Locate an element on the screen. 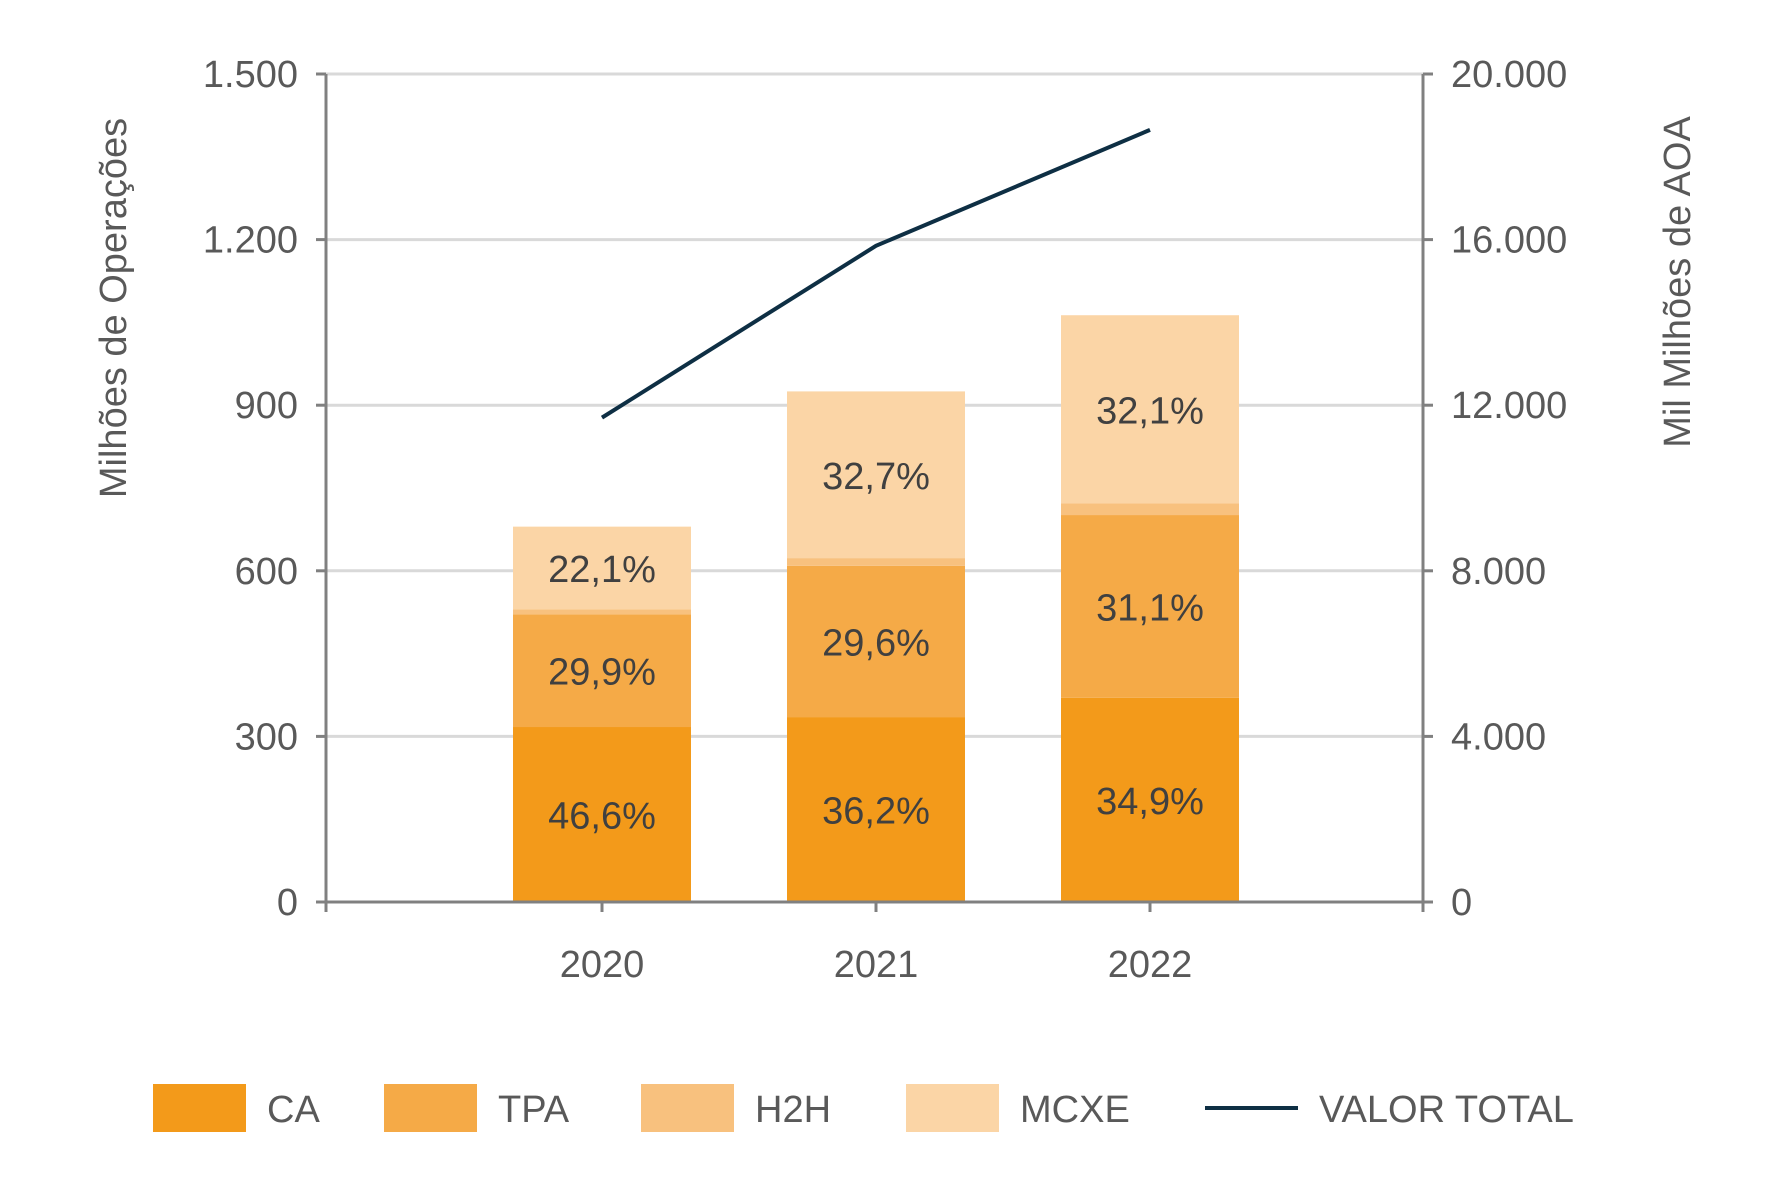  y-tick-label-left: 1.500 is located at coordinates (250, 75).